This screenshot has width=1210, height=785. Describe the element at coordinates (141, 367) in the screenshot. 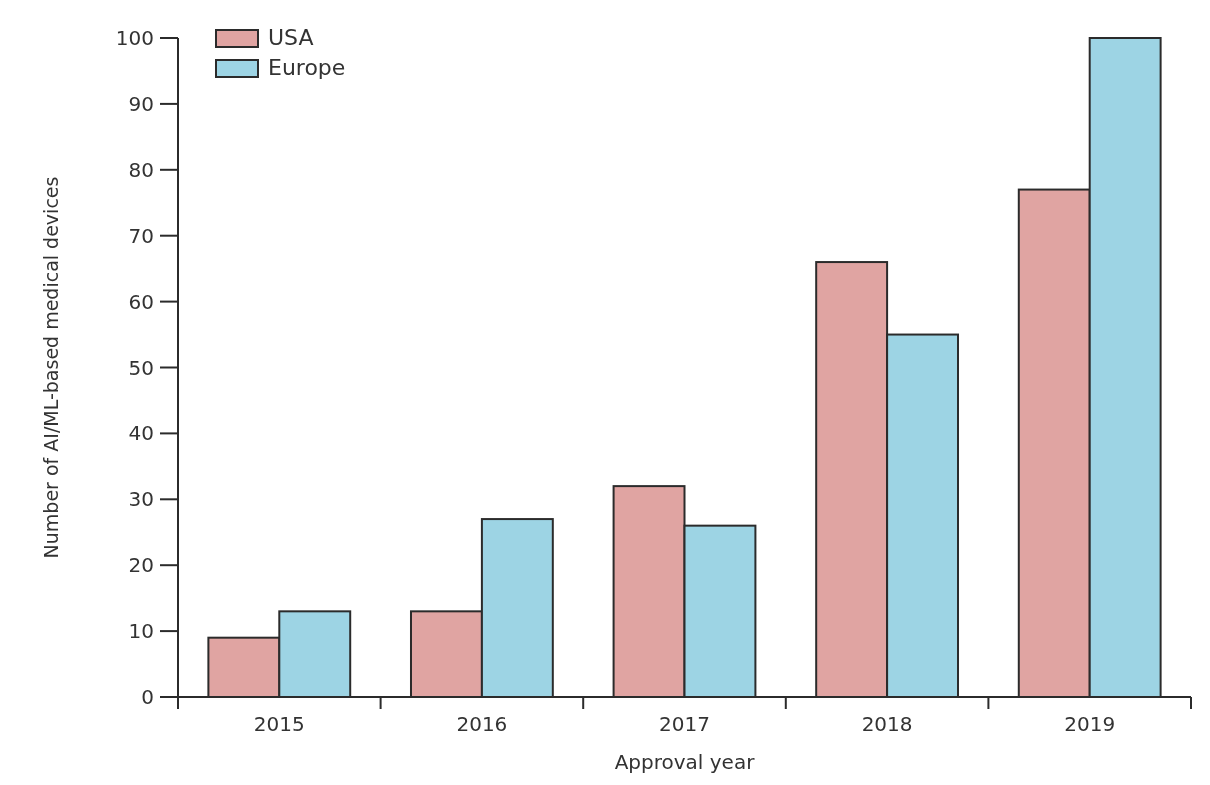

I see `y-tick-label: 50` at that location.